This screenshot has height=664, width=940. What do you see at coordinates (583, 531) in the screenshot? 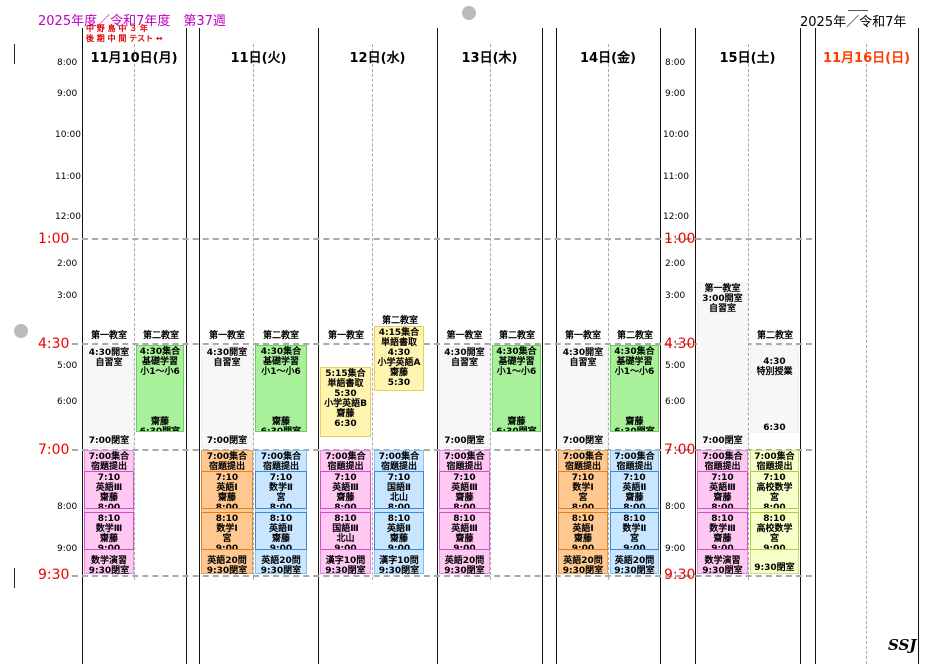
I see `class-block: 8:10 英語Ⅰ 齋藤 9:00` at bounding box center [583, 531].